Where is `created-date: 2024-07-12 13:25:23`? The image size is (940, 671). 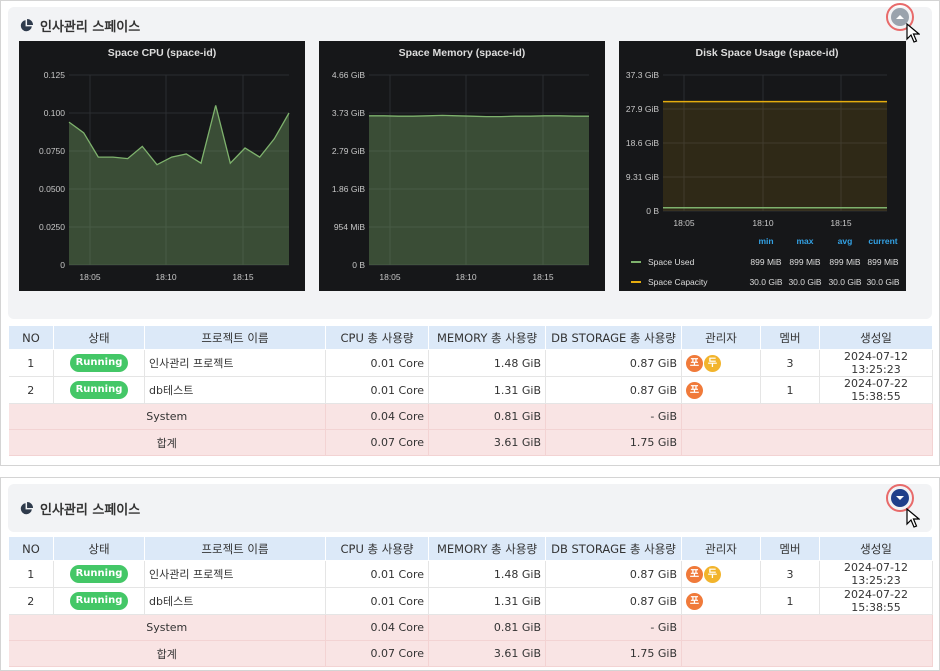
created-date: 2024-07-12 13:25:23 is located at coordinates (876, 574).